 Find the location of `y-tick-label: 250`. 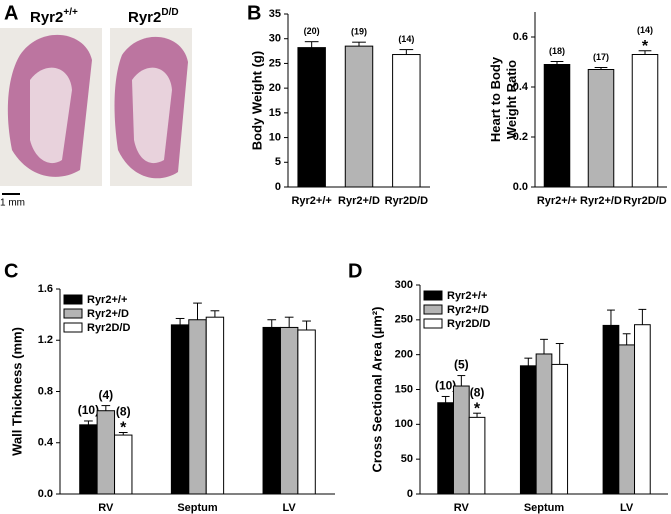

y-tick-label: 250 is located at coordinates (404, 320).